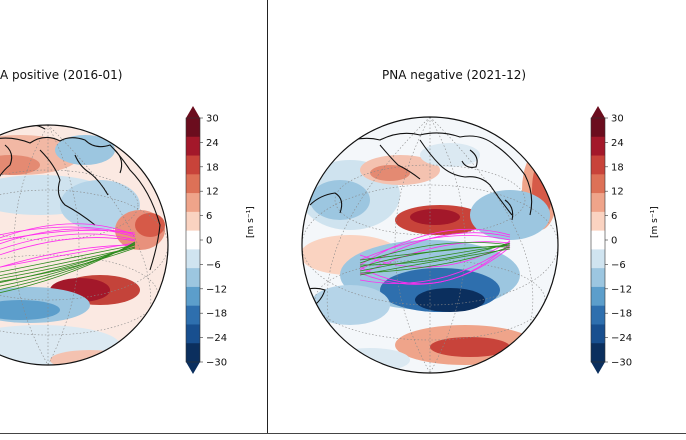 The image size is (686, 440). What do you see at coordinates (343, 433) in the screenshot?
I see `bottom-rule` at bounding box center [343, 433].